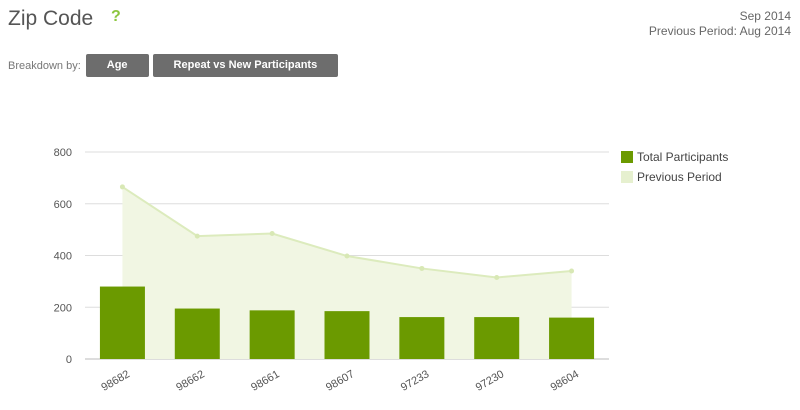 The image size is (800, 410). I want to click on x-tick-label: 97233, so click(415, 381).